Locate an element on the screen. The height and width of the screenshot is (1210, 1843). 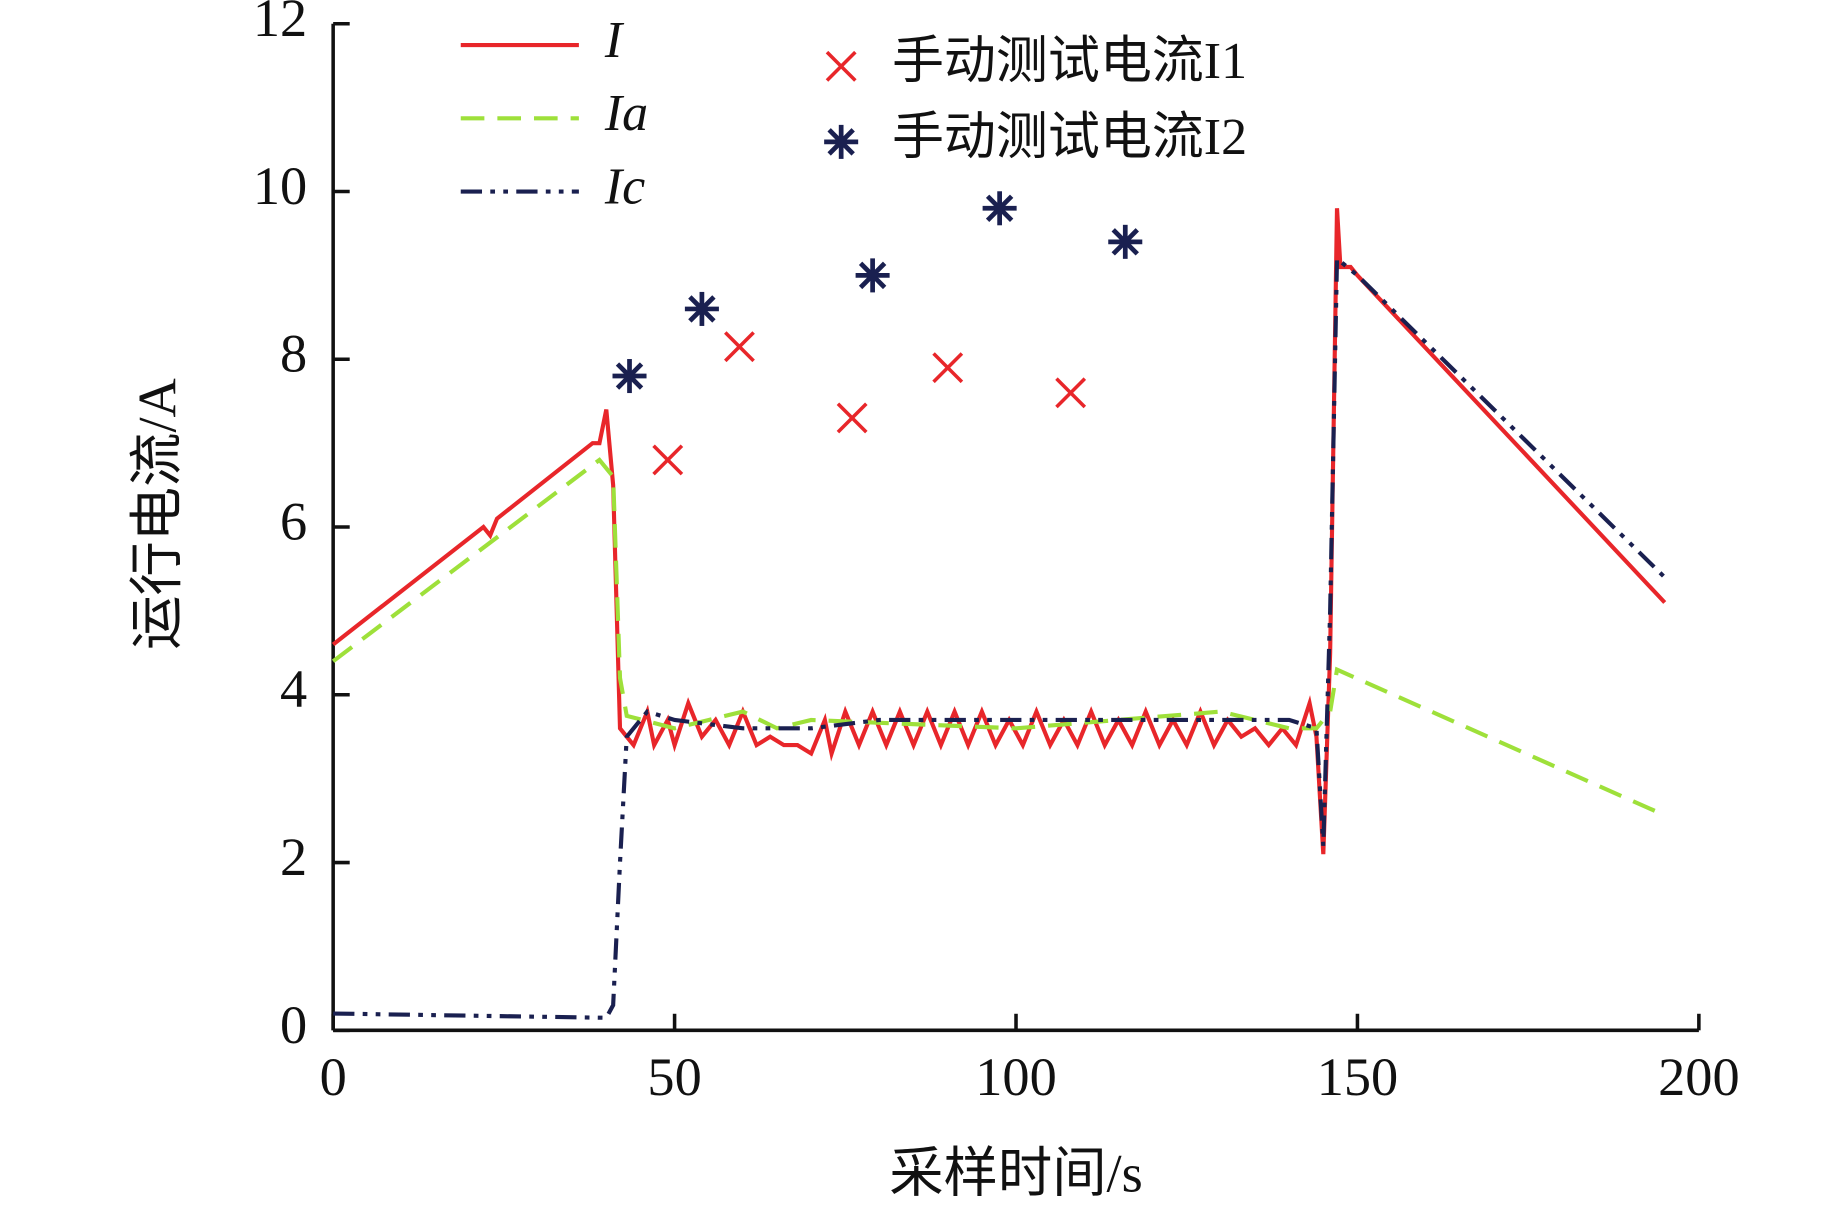
legend-label: 手动测试电流I2 is located at coordinates (1069, 137).